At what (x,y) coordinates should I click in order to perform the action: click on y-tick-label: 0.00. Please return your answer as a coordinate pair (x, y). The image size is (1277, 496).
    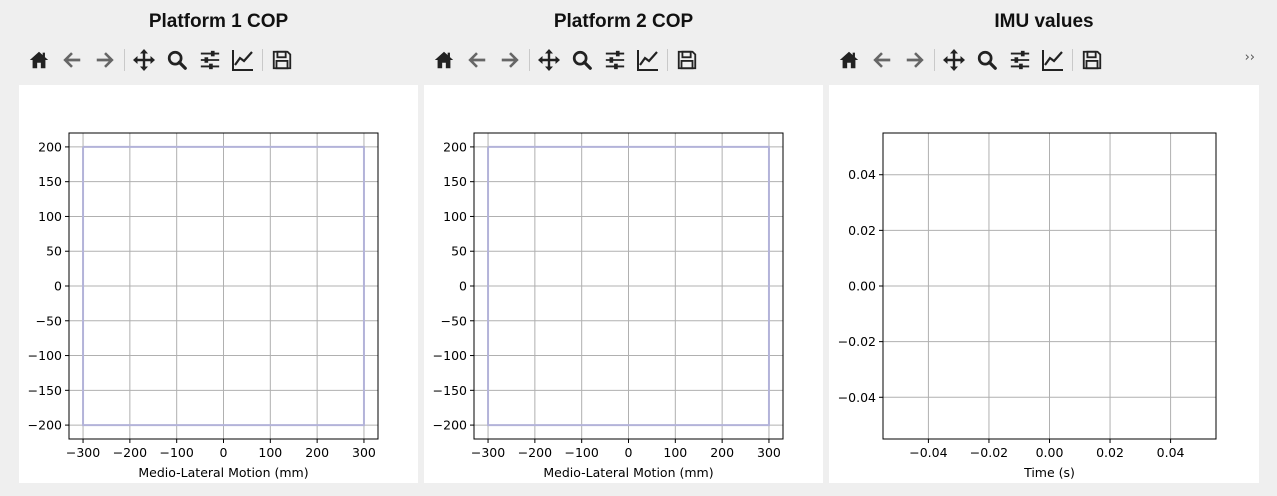
    Looking at the image, I should click on (862, 286).